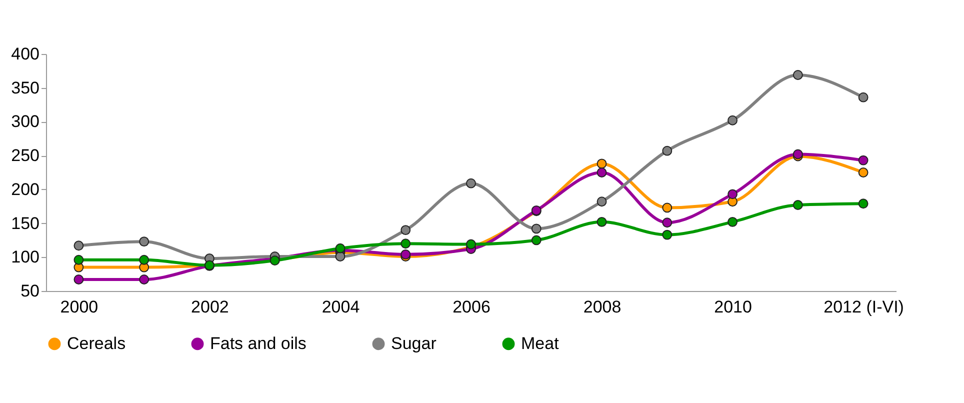 This screenshot has height=403, width=964. What do you see at coordinates (733, 307) in the screenshot?
I see `x-tick-label: 2010` at bounding box center [733, 307].